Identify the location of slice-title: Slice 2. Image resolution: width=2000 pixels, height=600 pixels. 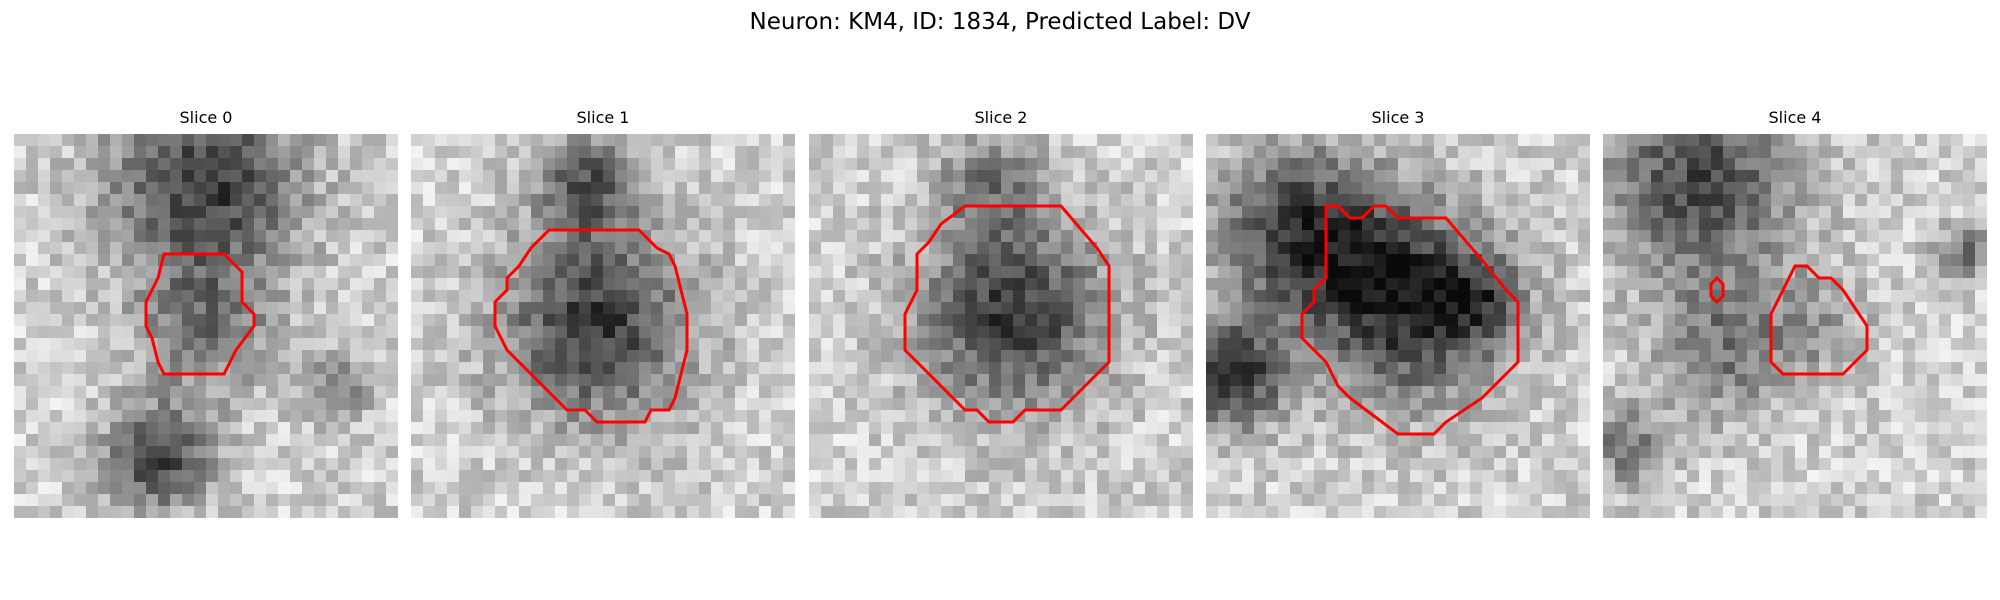
(1001, 117).